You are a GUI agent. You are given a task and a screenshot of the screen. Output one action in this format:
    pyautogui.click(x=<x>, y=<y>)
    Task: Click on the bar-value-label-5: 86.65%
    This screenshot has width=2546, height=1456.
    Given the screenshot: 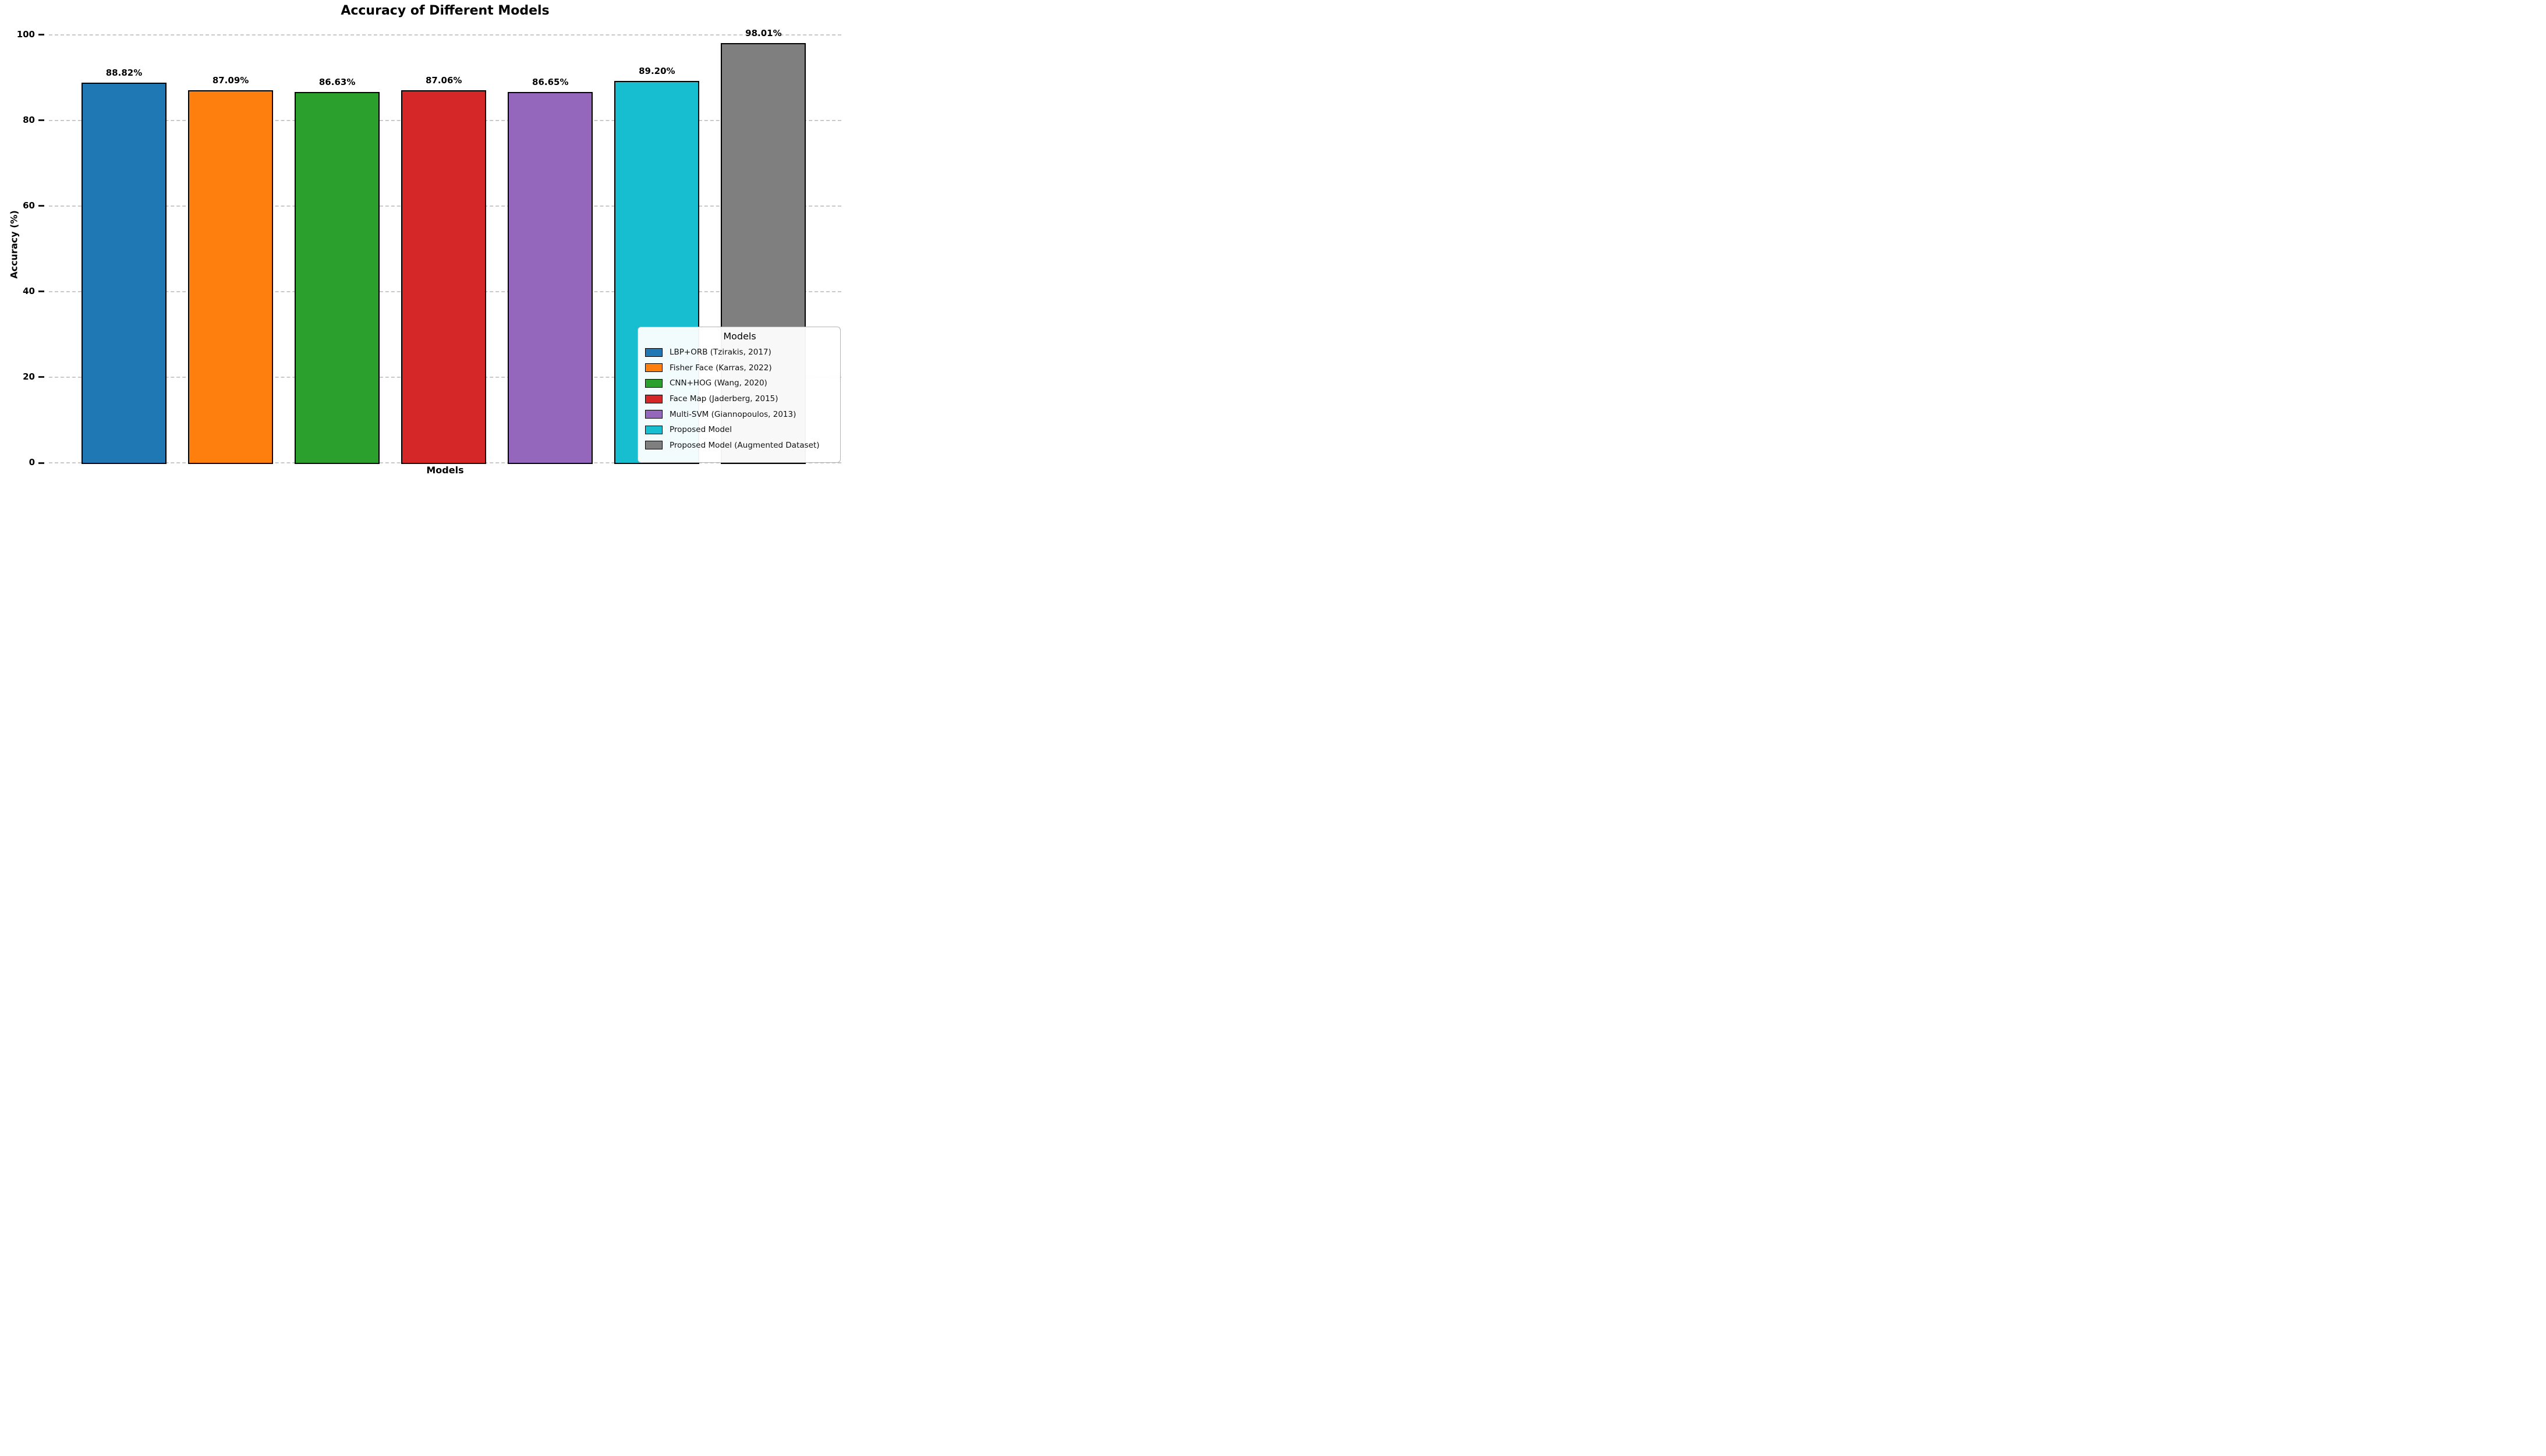 What is the action you would take?
    pyautogui.click(x=550, y=81)
    